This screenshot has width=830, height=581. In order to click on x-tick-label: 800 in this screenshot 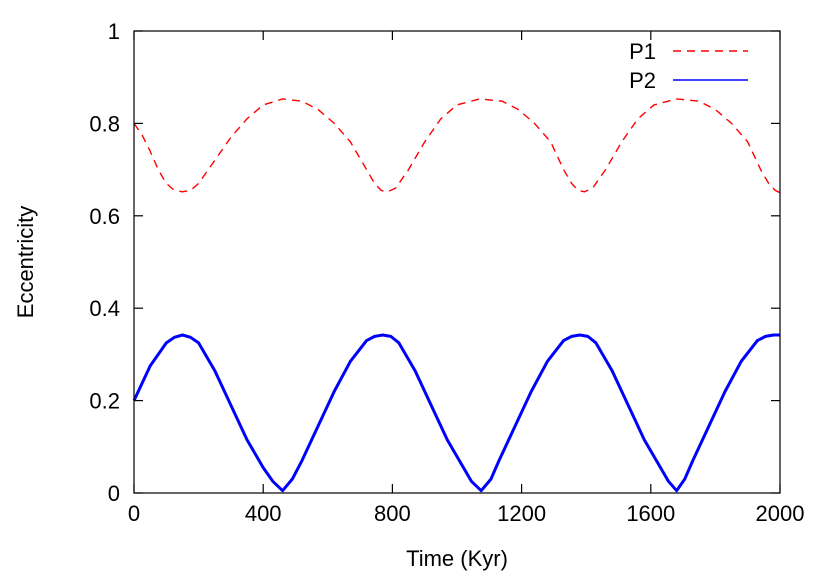, I will do `click(392, 513)`.